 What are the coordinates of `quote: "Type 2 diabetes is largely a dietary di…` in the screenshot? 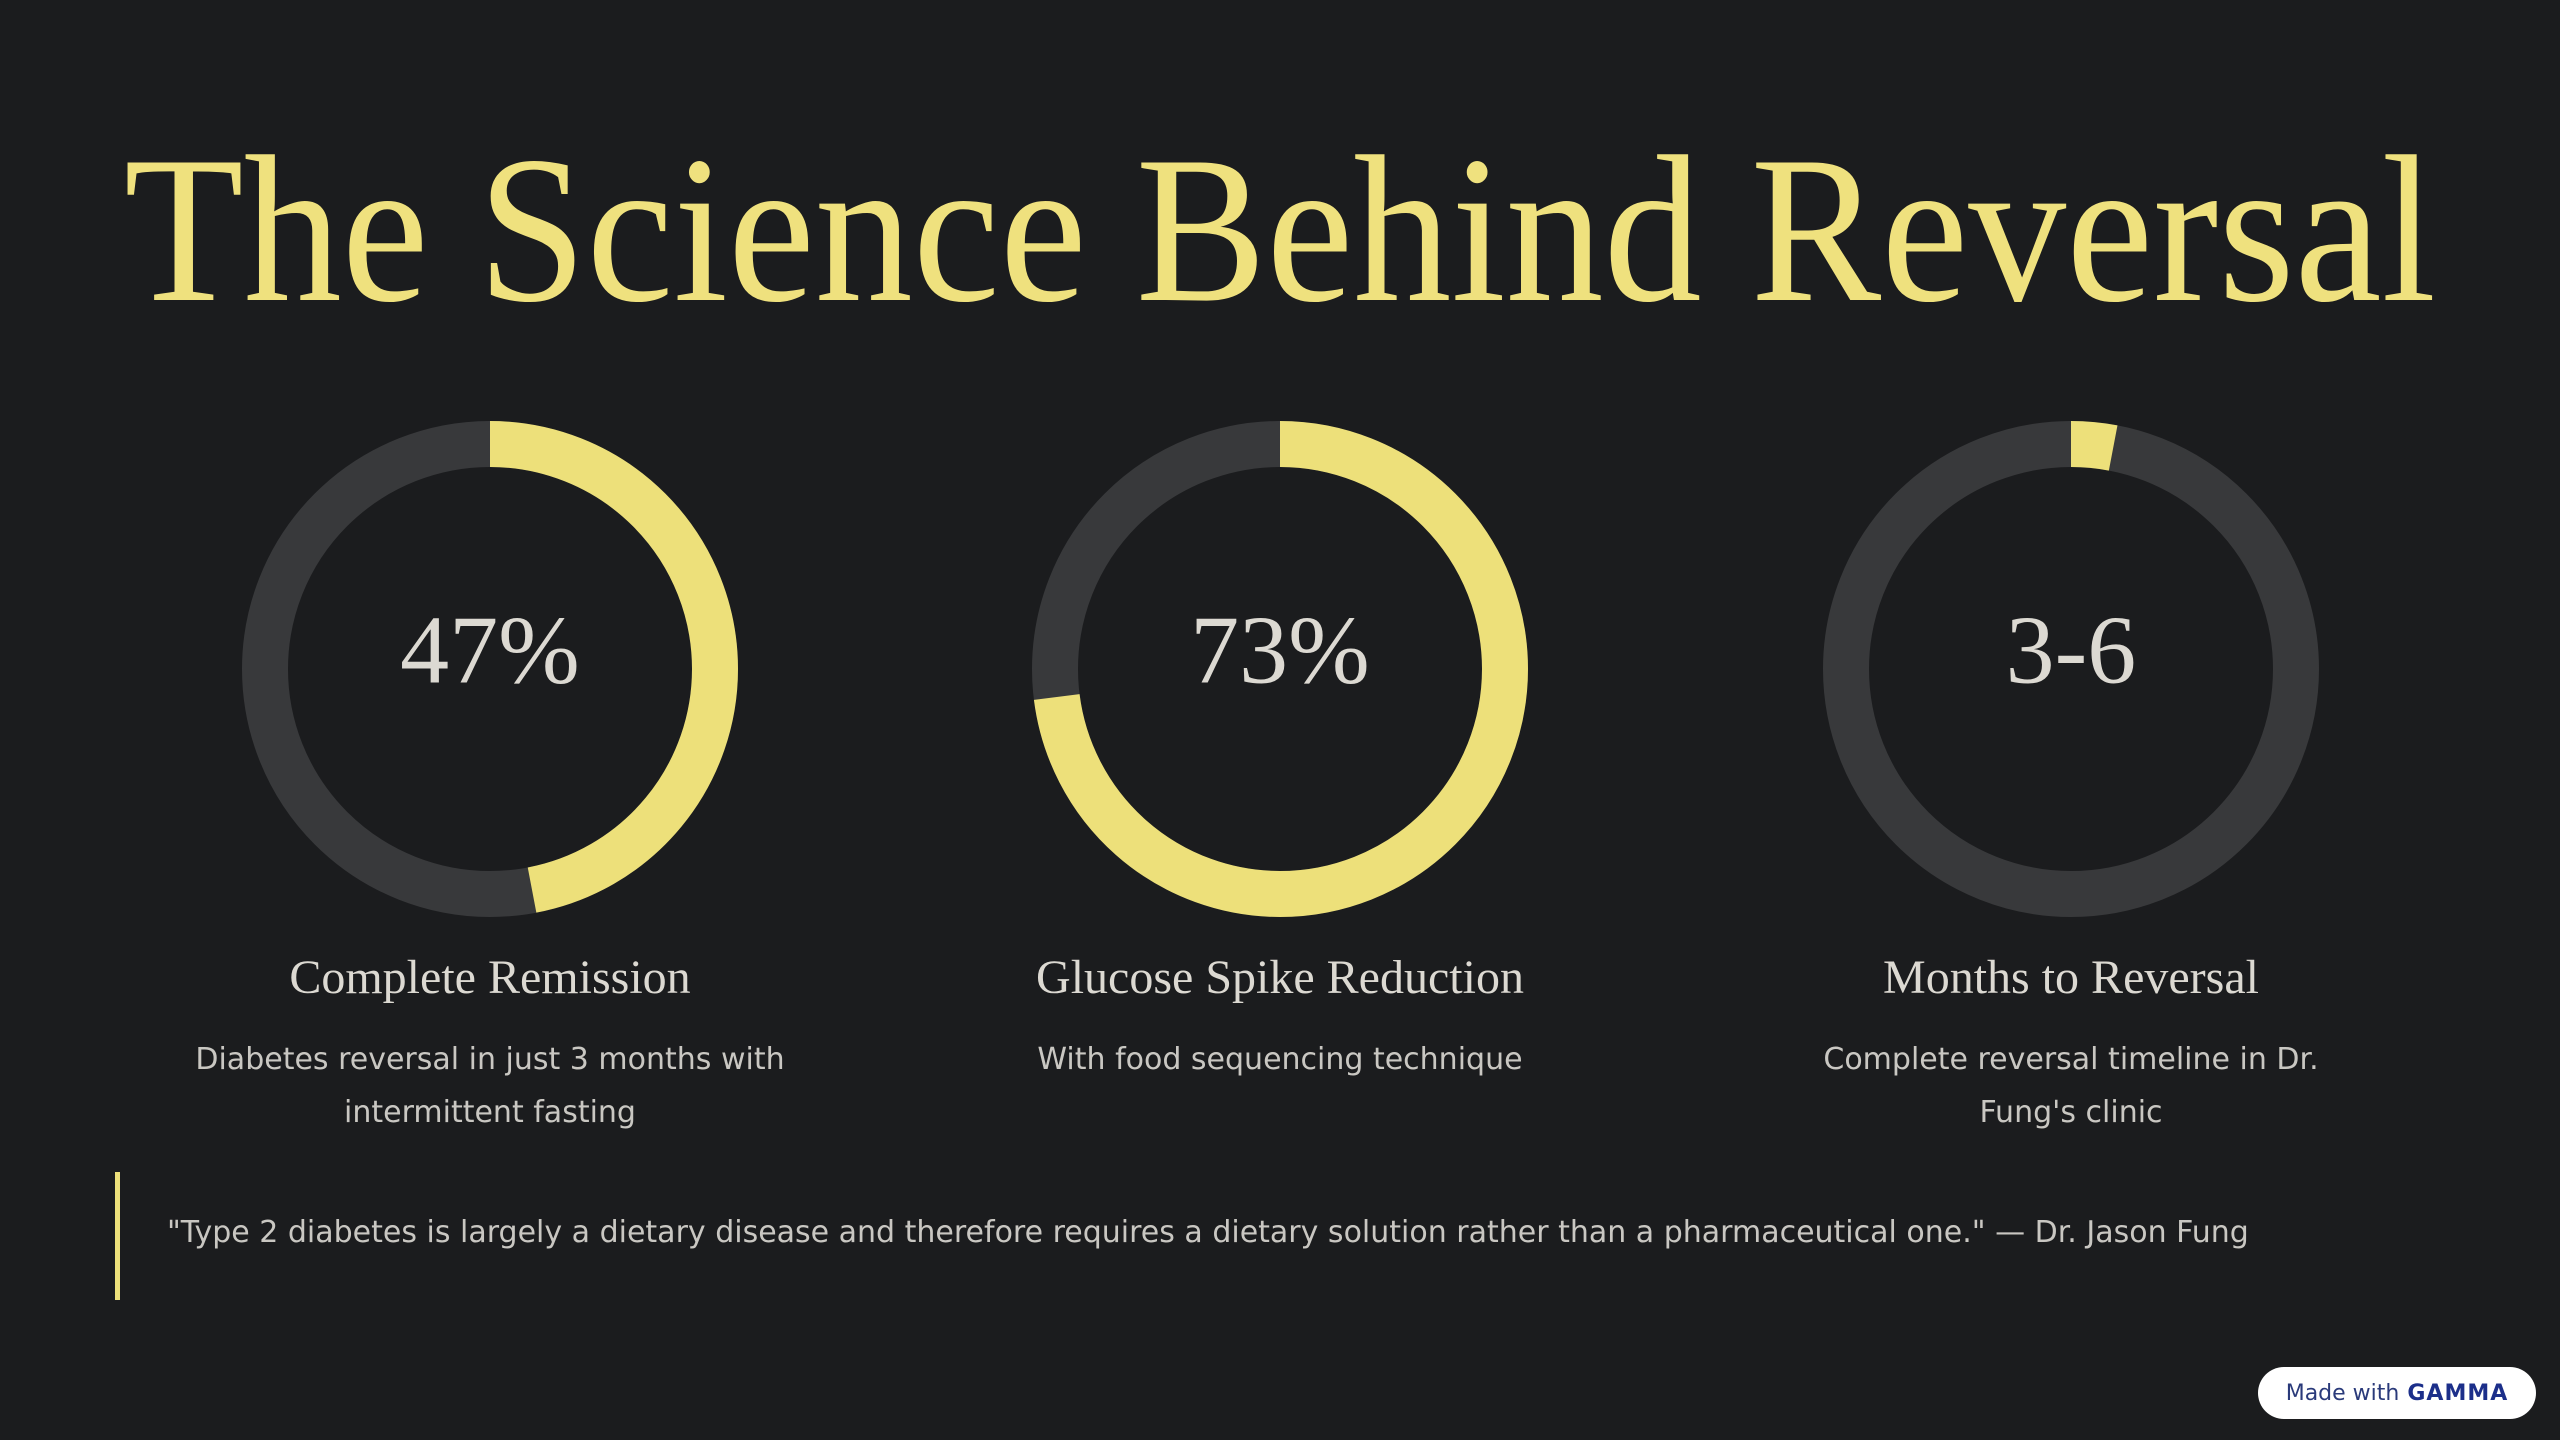 It's located at (1208, 1232).